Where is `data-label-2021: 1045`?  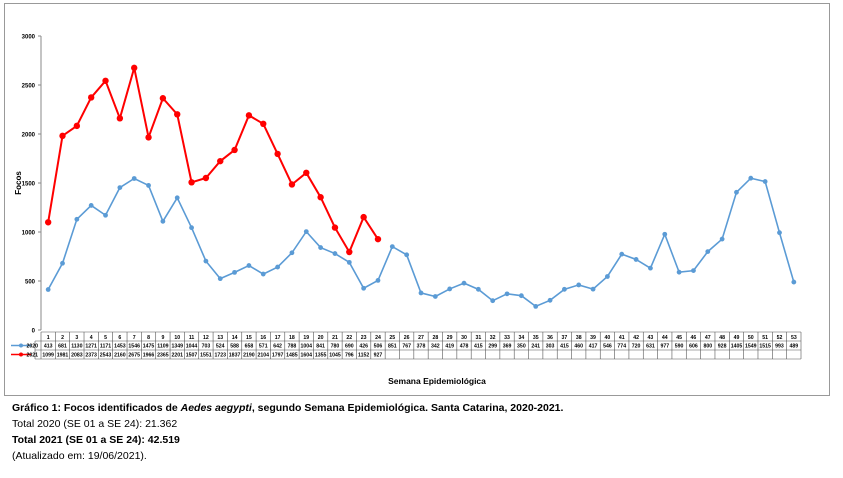 data-label-2021: 1045 is located at coordinates (335, 356).